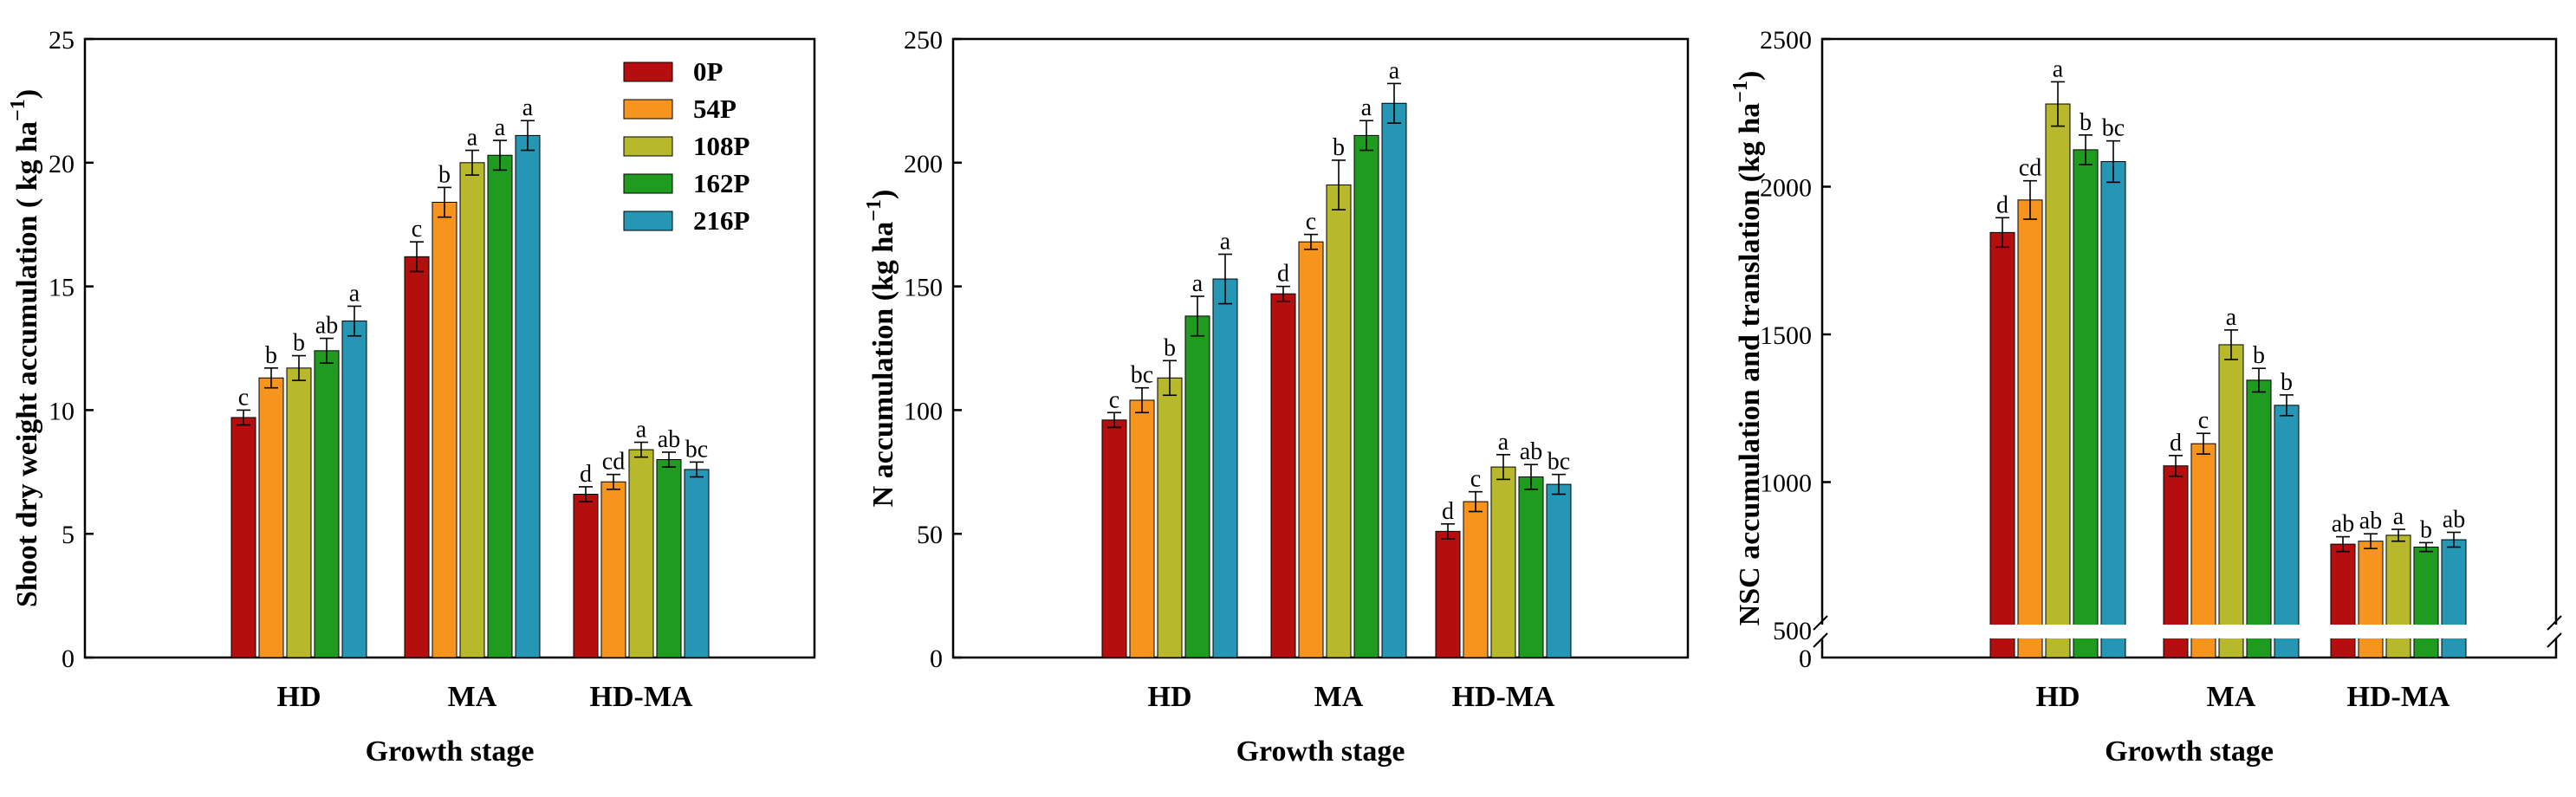 The width and height of the screenshot is (2576, 797). I want to click on y-tick-label: 15, so click(62, 288).